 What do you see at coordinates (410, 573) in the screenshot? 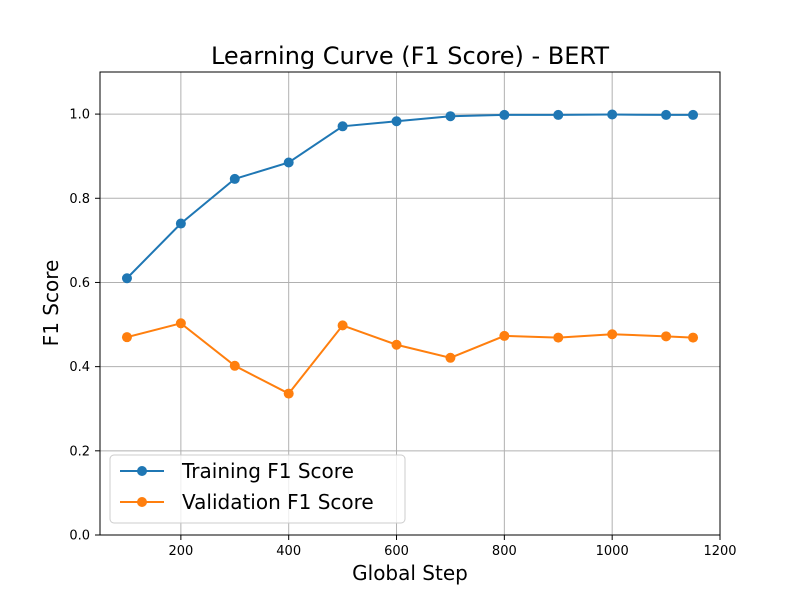
I see `x-axis-label: Global Step` at bounding box center [410, 573].